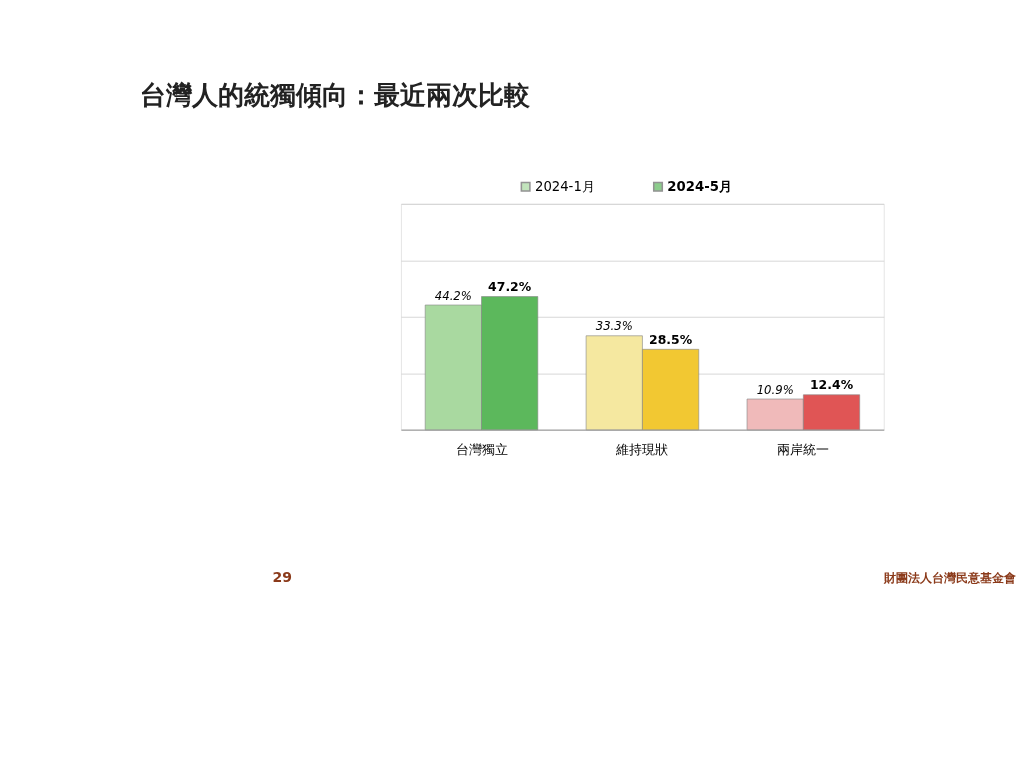 This screenshot has width=1024, height=768. What do you see at coordinates (671, 339) in the screenshot?
I see `data-label: 28.5%` at bounding box center [671, 339].